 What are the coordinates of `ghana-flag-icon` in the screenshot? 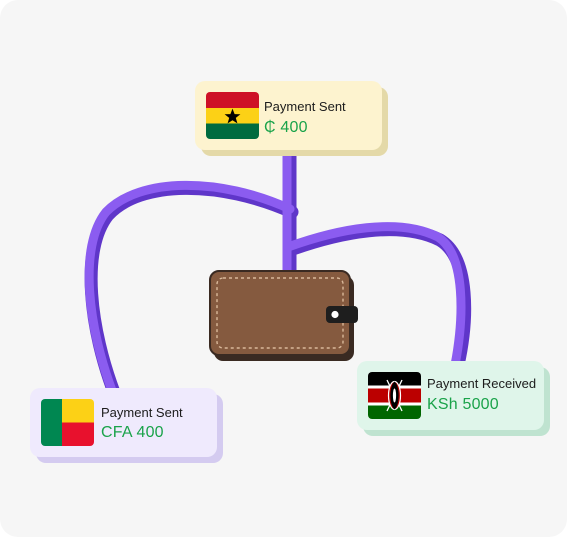 It's located at (232, 115).